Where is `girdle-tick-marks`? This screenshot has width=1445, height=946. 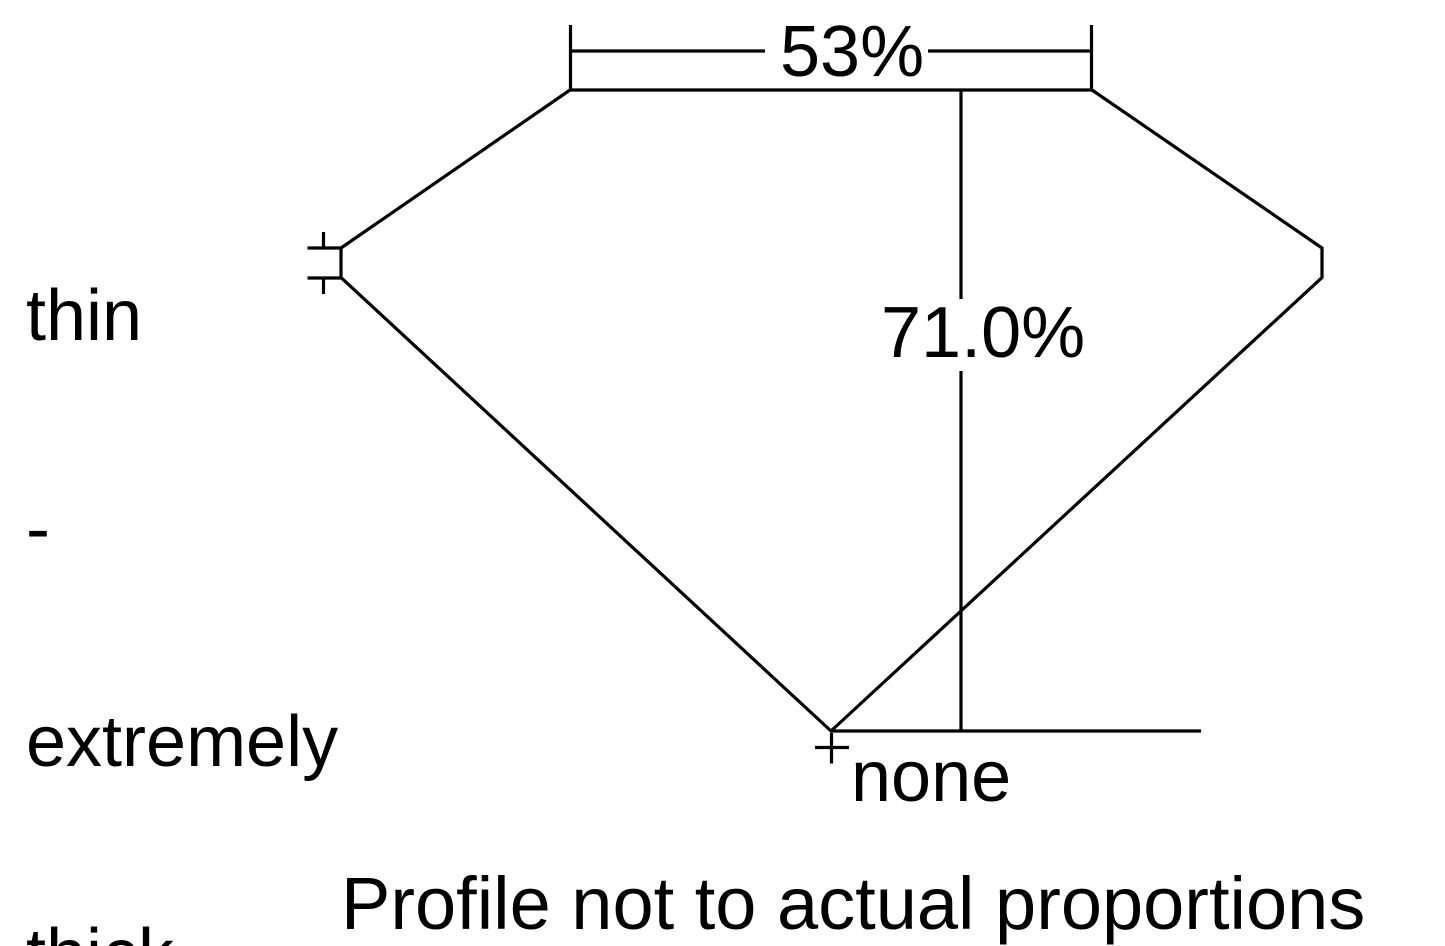
girdle-tick-marks is located at coordinates (324, 263).